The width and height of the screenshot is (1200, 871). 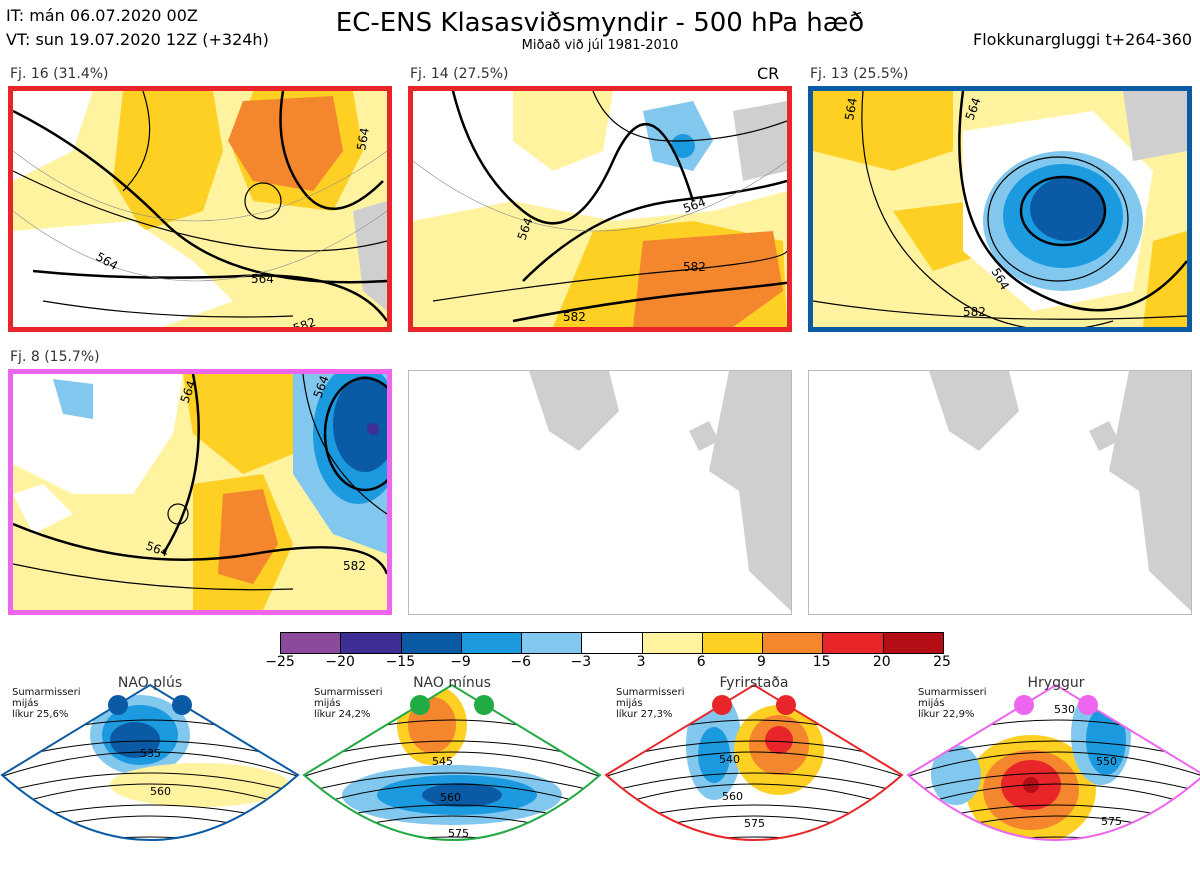 I want to click on cluster-map-2-field: 564 564 582 582, so click(x=600, y=209).